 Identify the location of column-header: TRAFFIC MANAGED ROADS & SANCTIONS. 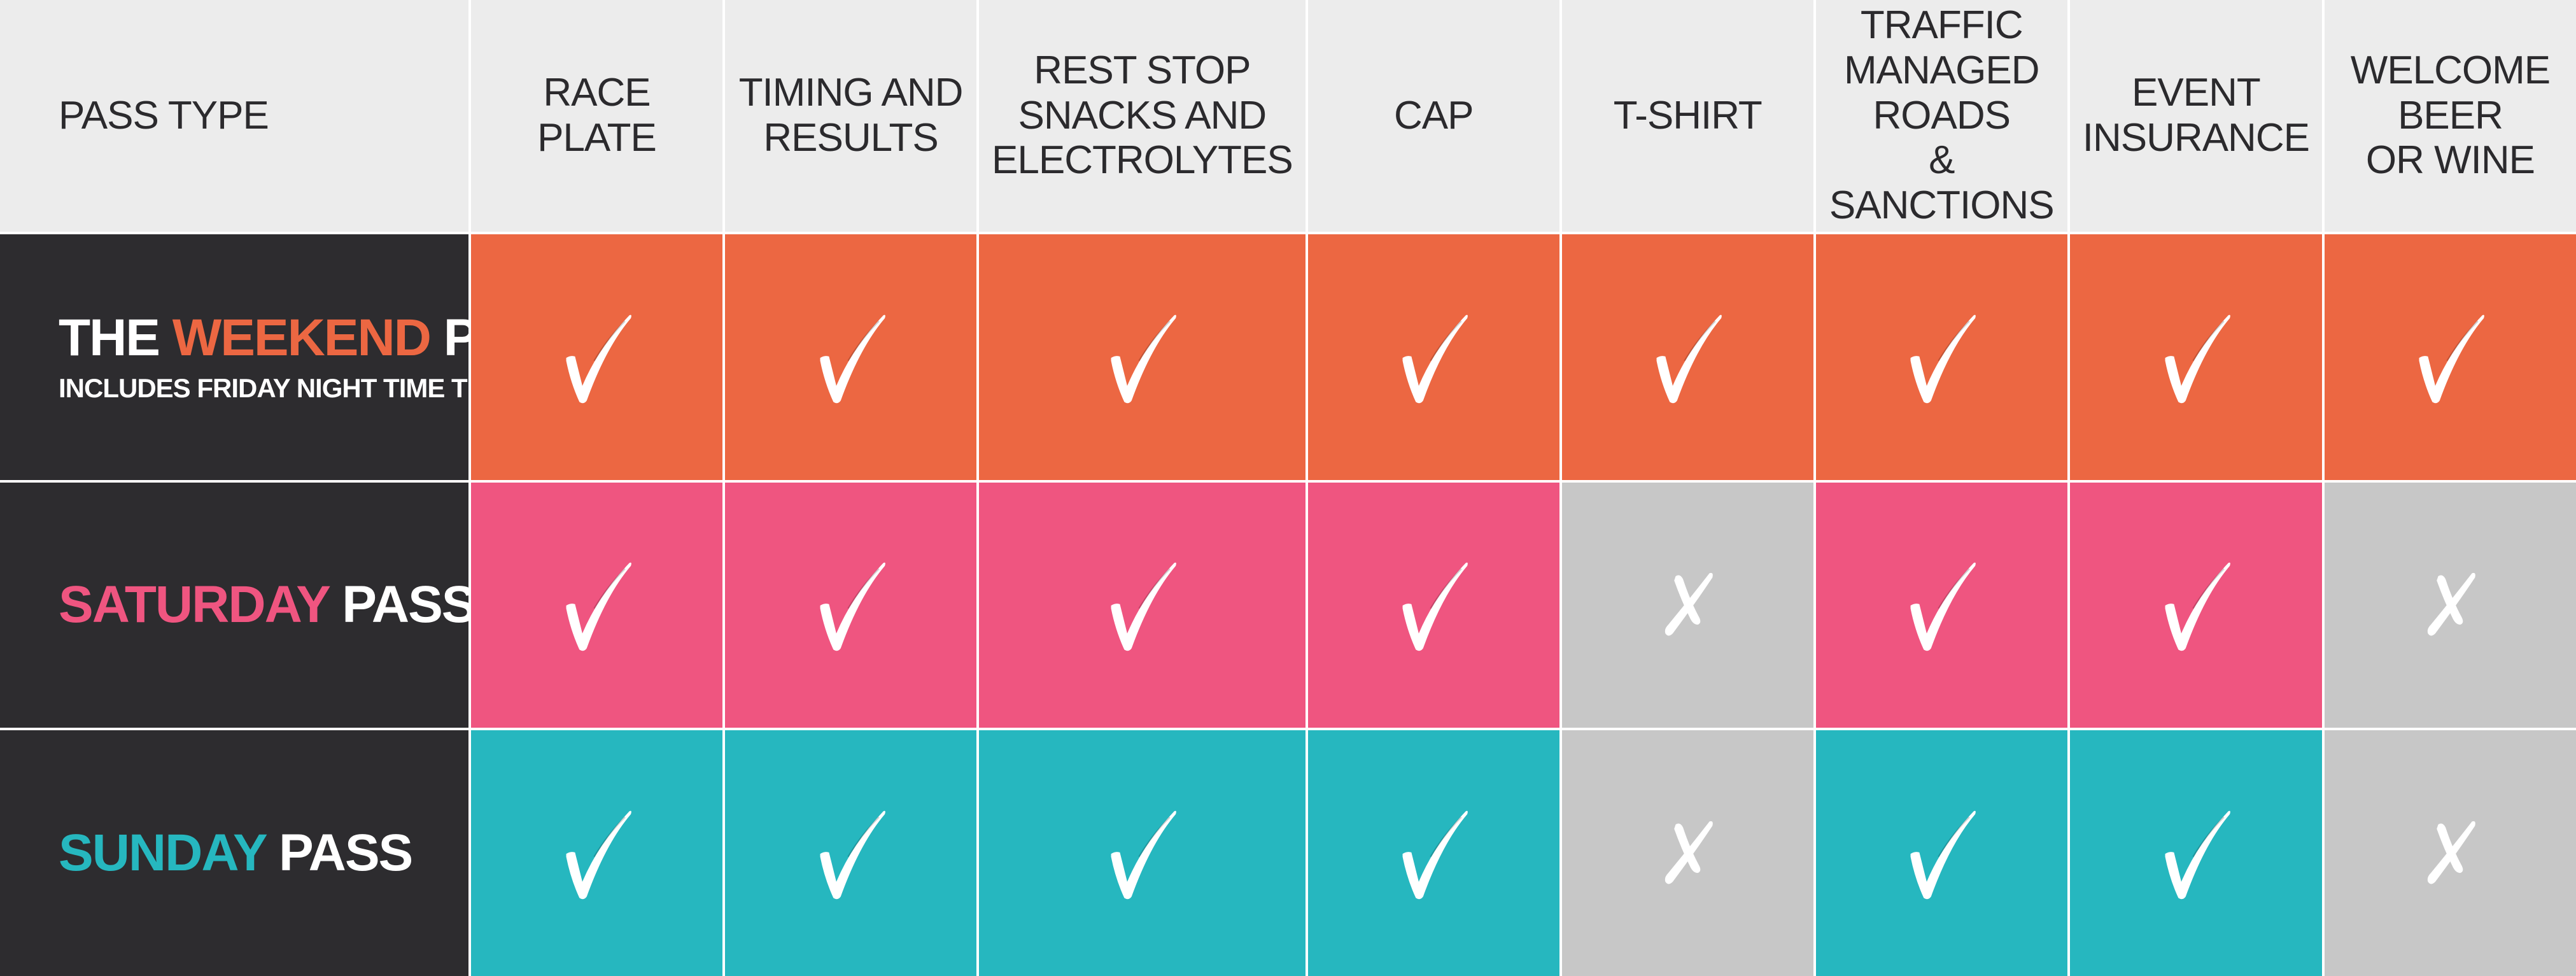
(1941, 116).